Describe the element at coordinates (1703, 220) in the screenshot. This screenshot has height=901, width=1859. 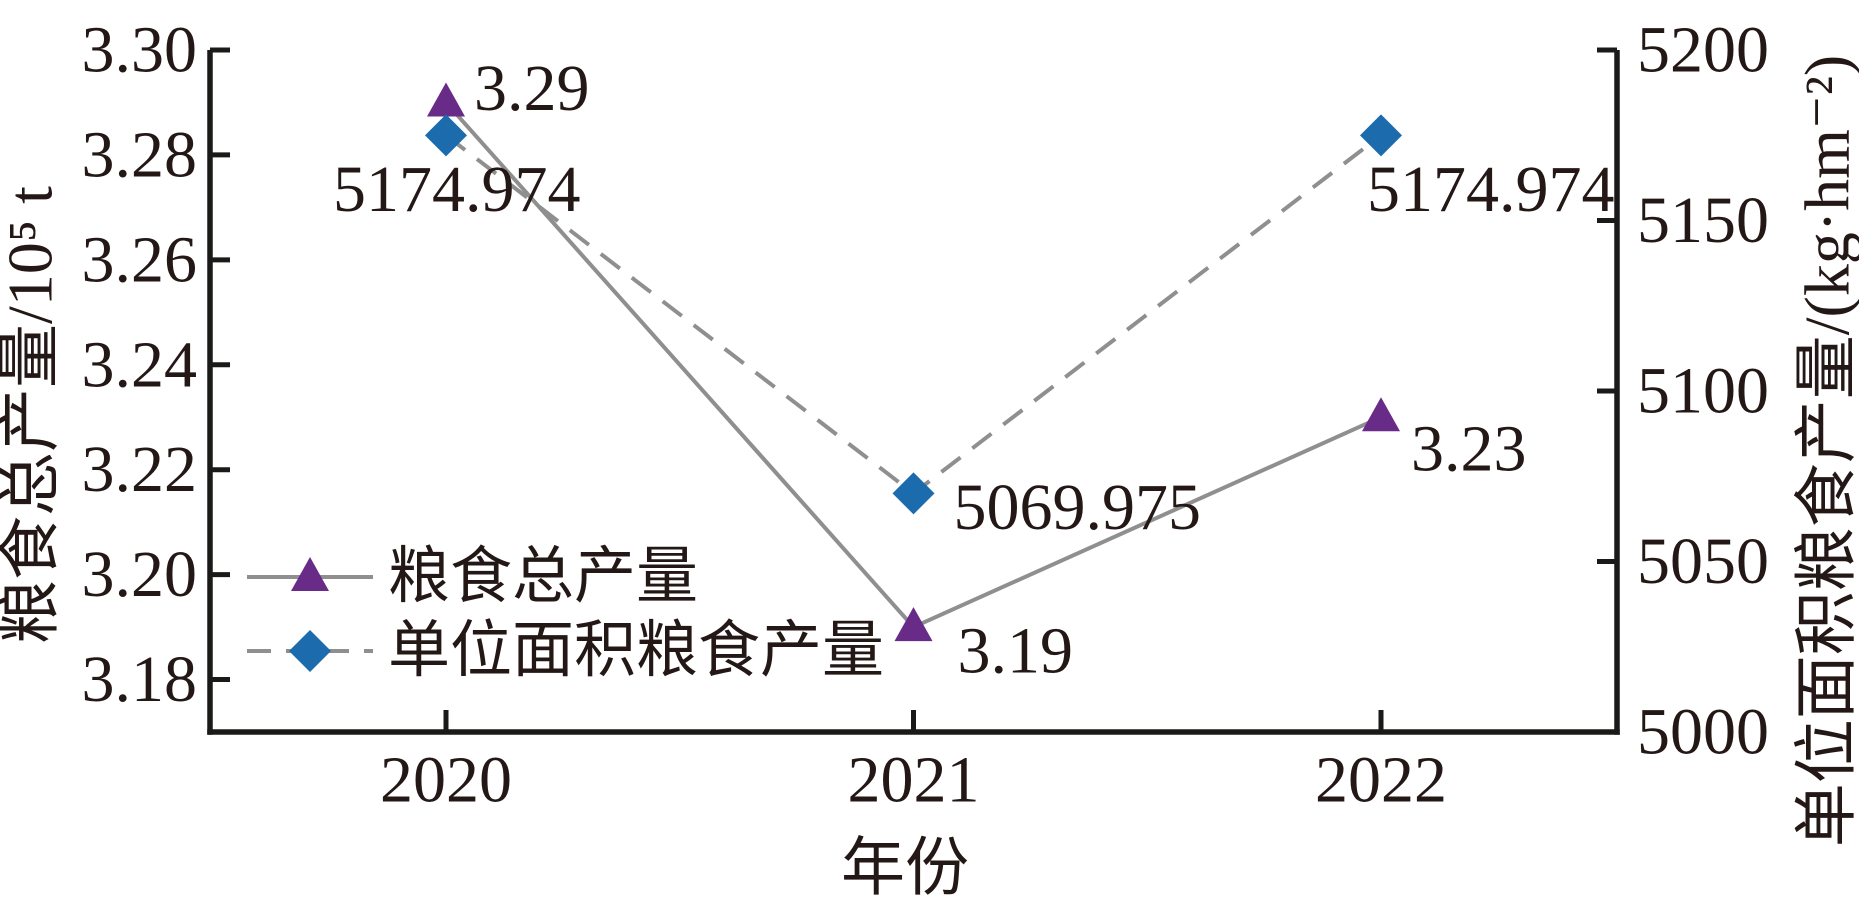
I see `right-tick-label: 5150` at that location.